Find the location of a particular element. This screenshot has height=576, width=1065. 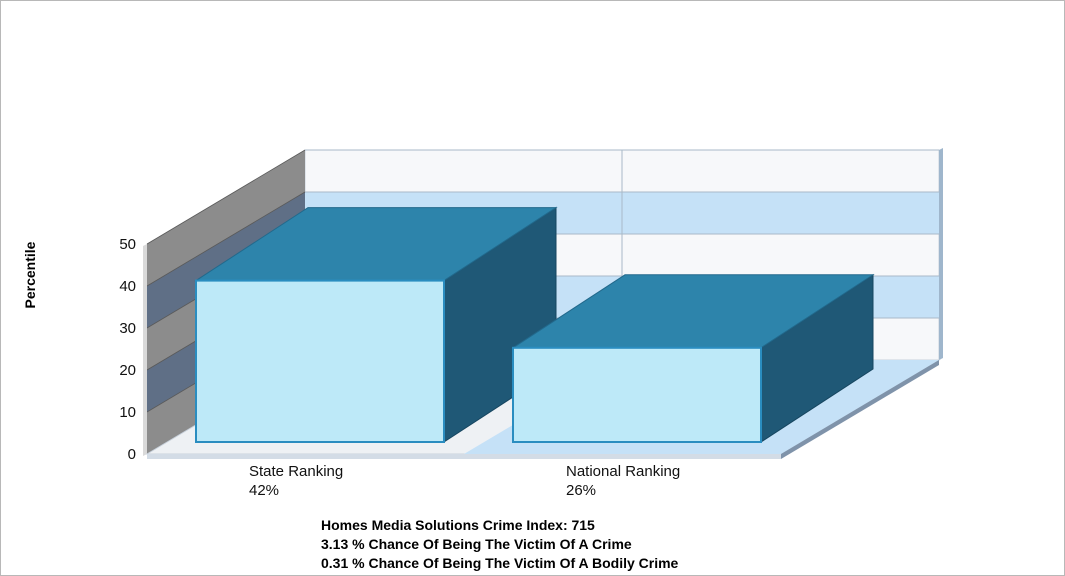

y-tick-label: 50 is located at coordinates (127, 244).